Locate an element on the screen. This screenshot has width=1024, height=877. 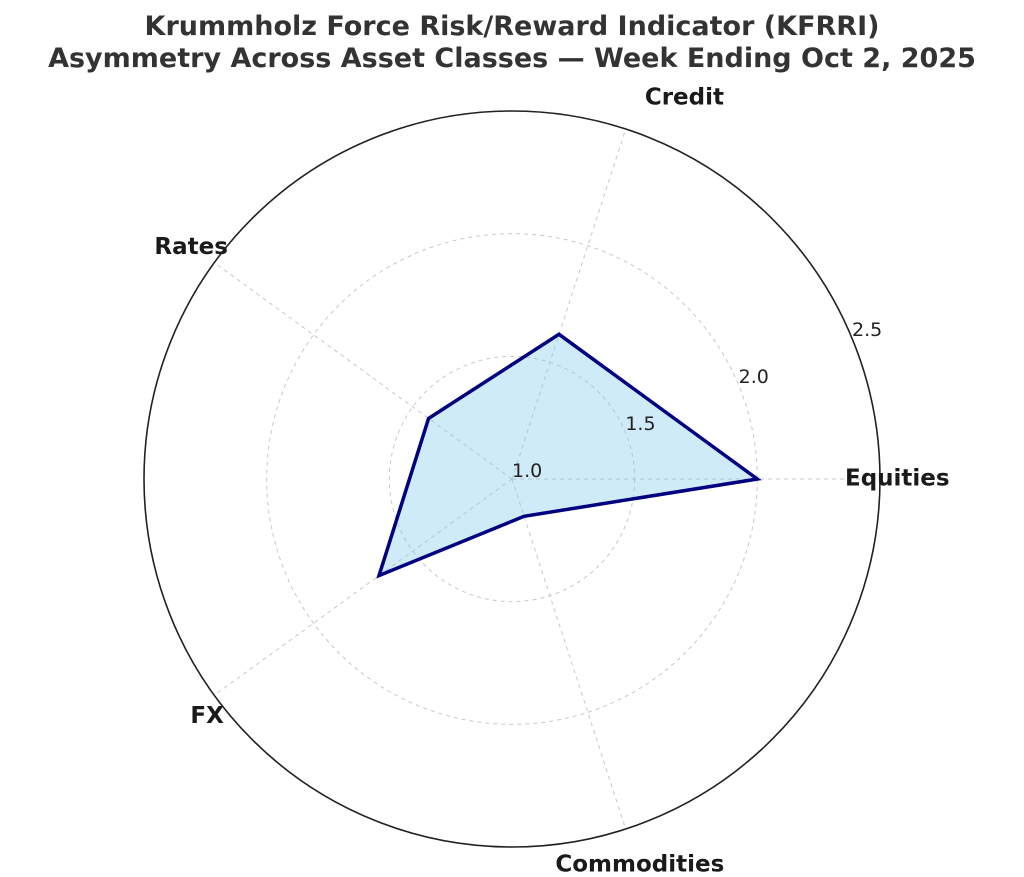
r-tick-label-1: 1.5 is located at coordinates (640, 424).